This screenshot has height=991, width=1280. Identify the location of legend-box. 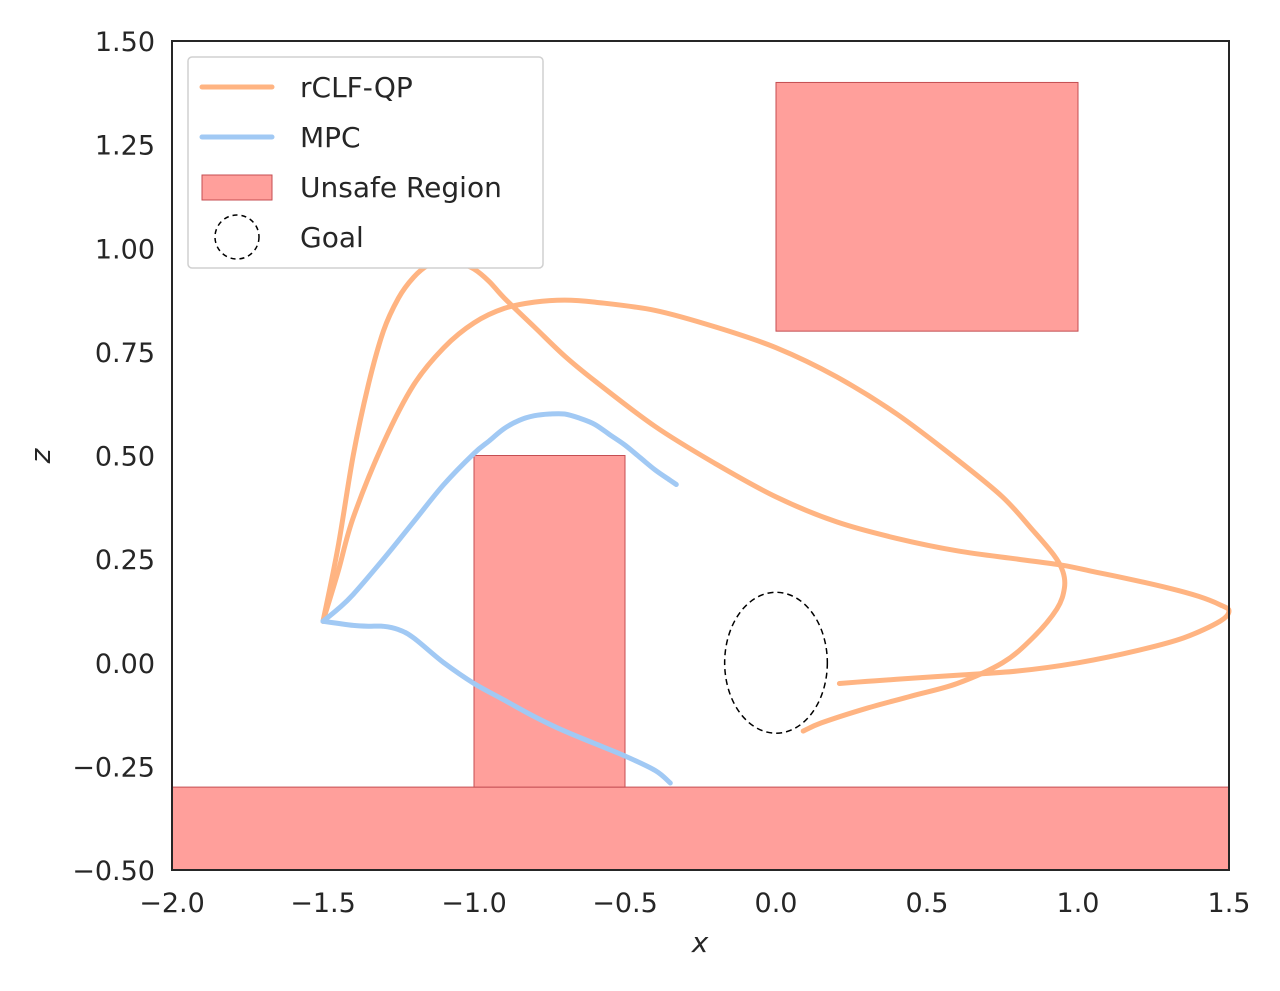
(365, 162).